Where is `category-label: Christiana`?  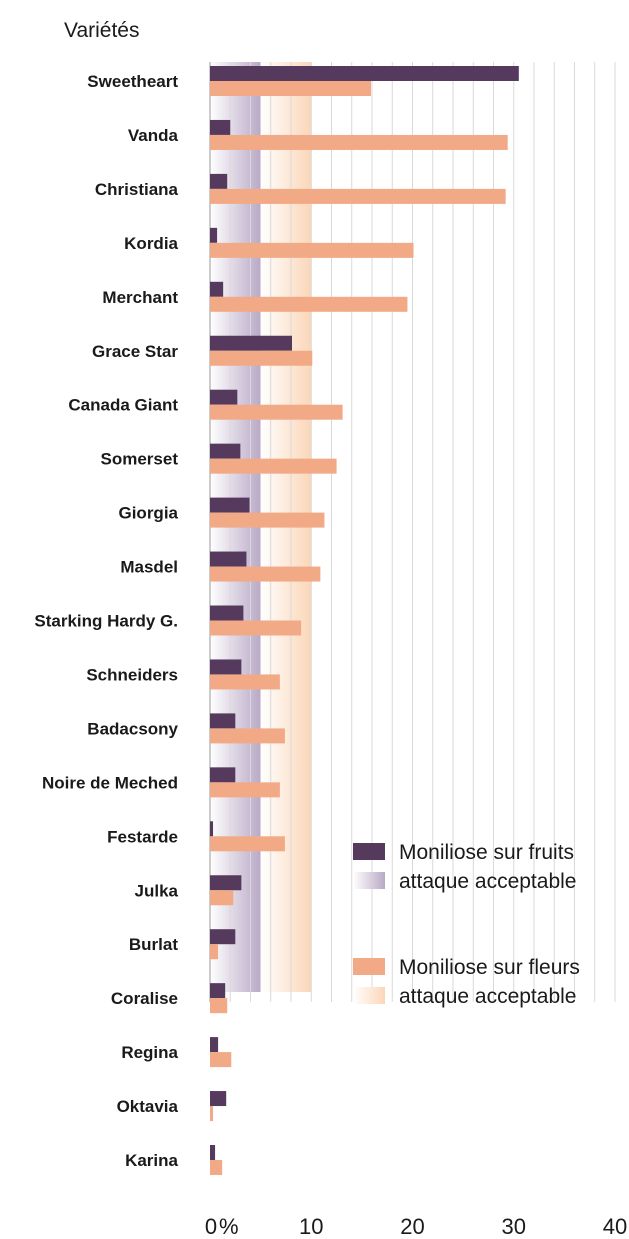 category-label: Christiana is located at coordinates (137, 189).